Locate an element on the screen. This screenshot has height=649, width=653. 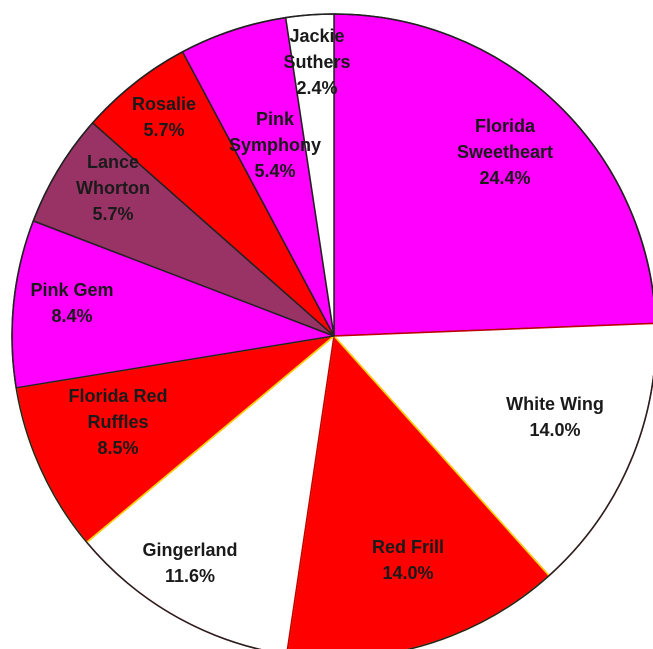
slice-label-florida-red-ruffles: Florida Red Ruffles 8.5% is located at coordinates (117, 422).